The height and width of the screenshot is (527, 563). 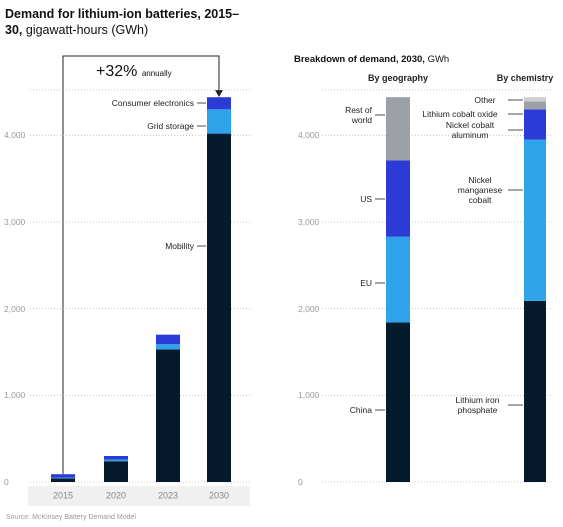 I want to click on series-label: Mobility, so click(x=179, y=246).